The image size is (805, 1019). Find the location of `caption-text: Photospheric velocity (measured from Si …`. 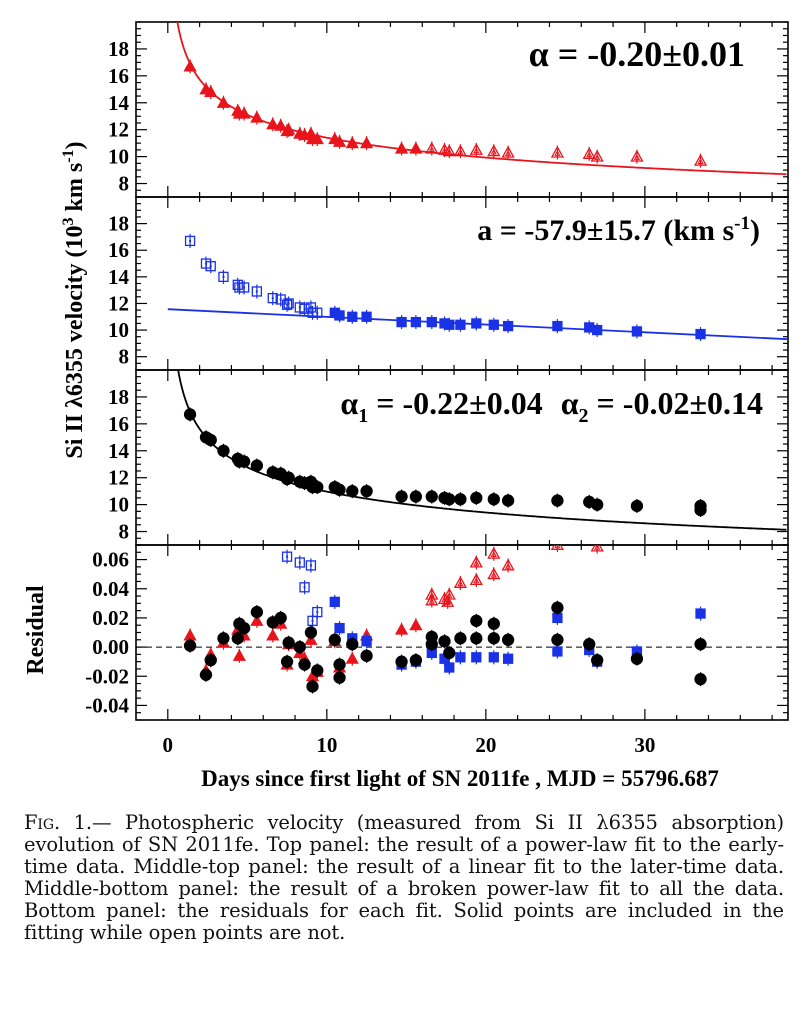

caption-text: Photospheric velocity (measured from Si … is located at coordinates (404, 877).